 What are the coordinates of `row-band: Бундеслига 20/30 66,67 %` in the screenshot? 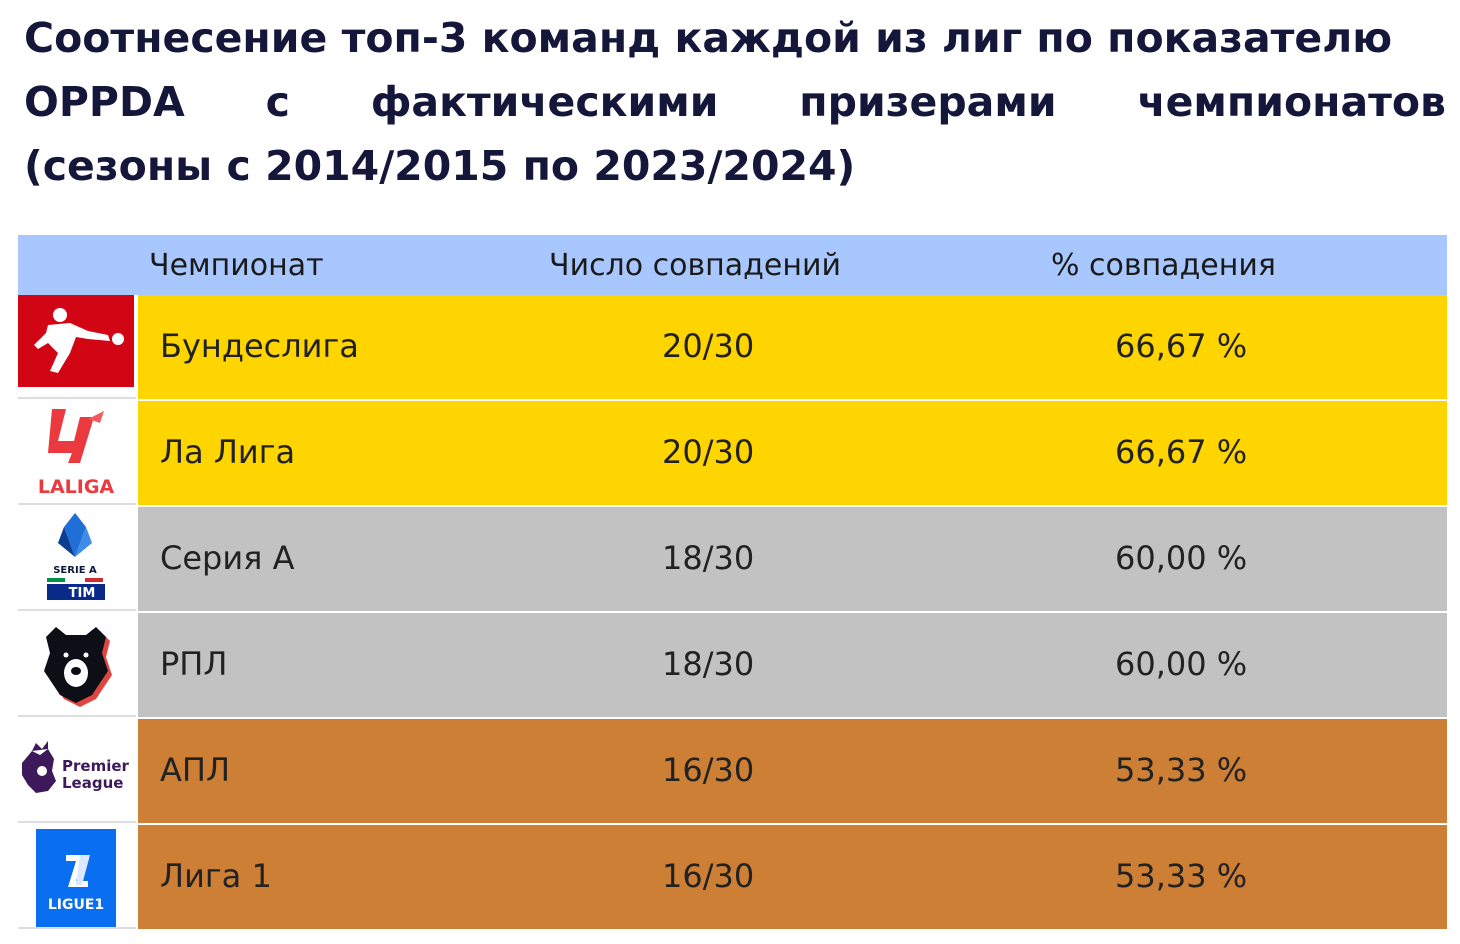 It's located at (792, 347).